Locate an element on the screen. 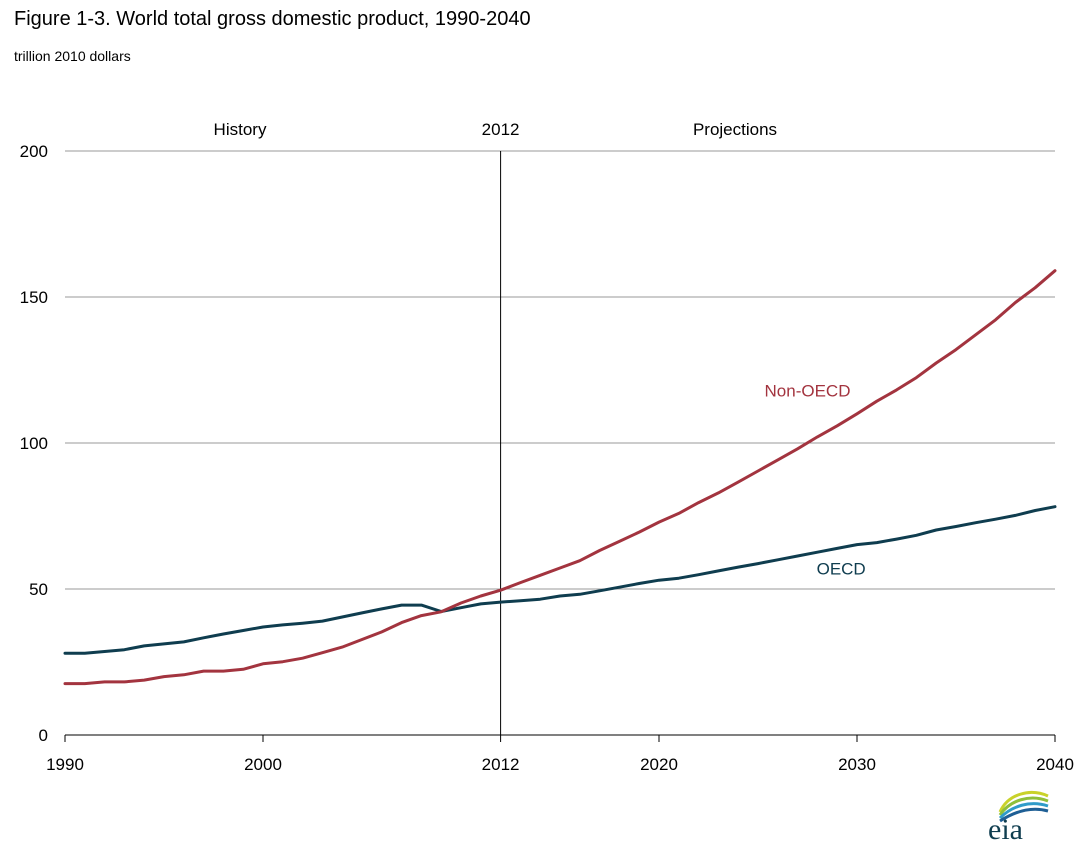 This screenshot has height=845, width=1085. x-tick-label: 2030 is located at coordinates (857, 764).